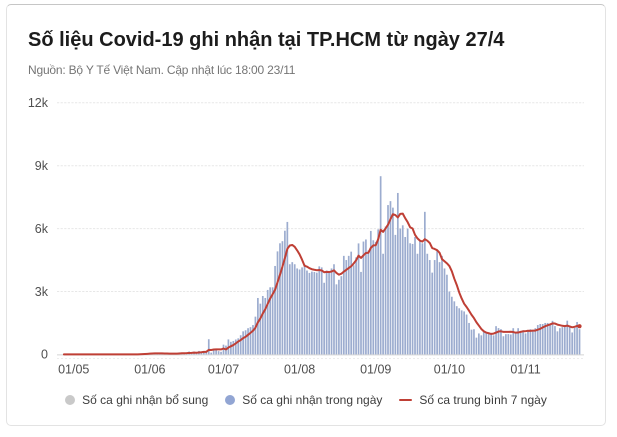 This screenshot has width=617, height=437. I want to click on svg-text: 0, so click(44, 355).